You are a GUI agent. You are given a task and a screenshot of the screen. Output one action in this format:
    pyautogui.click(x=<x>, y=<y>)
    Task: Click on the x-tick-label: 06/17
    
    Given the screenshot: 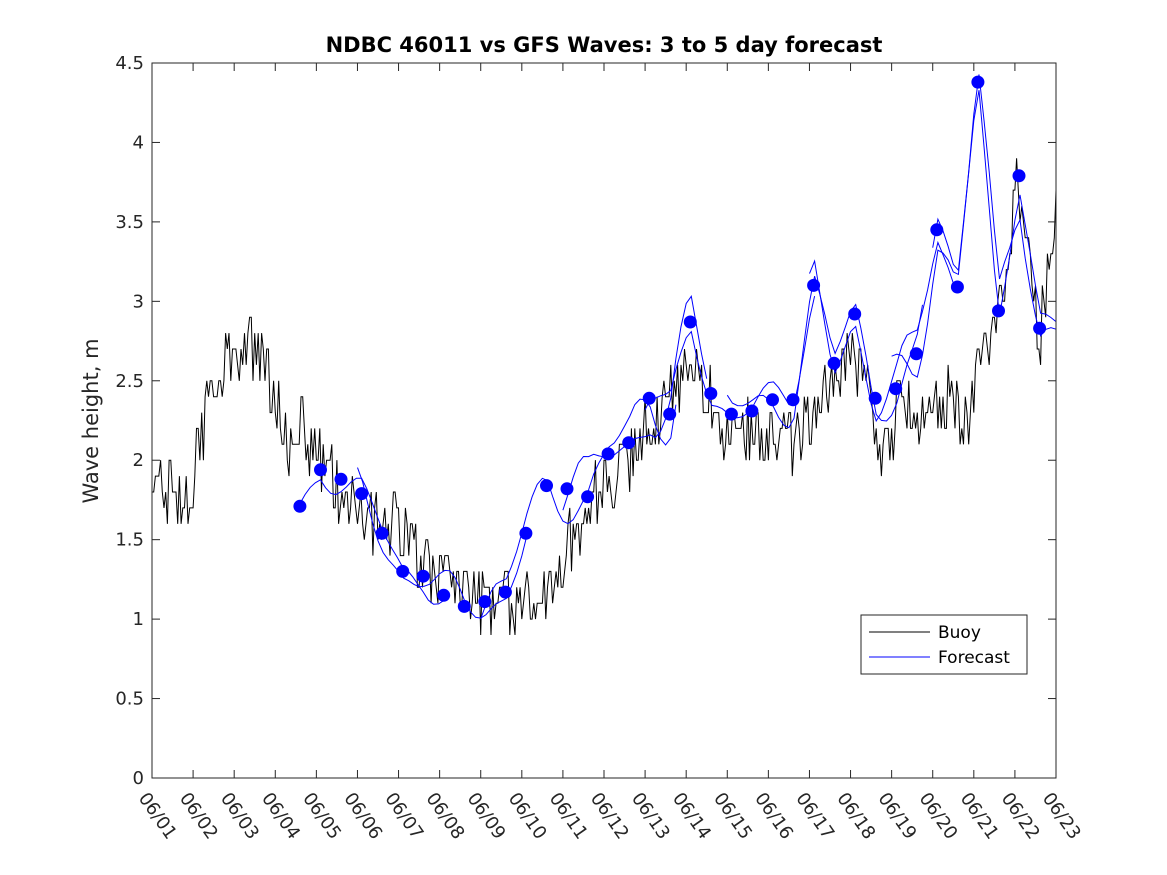 What is the action you would take?
    pyautogui.click(x=814, y=816)
    